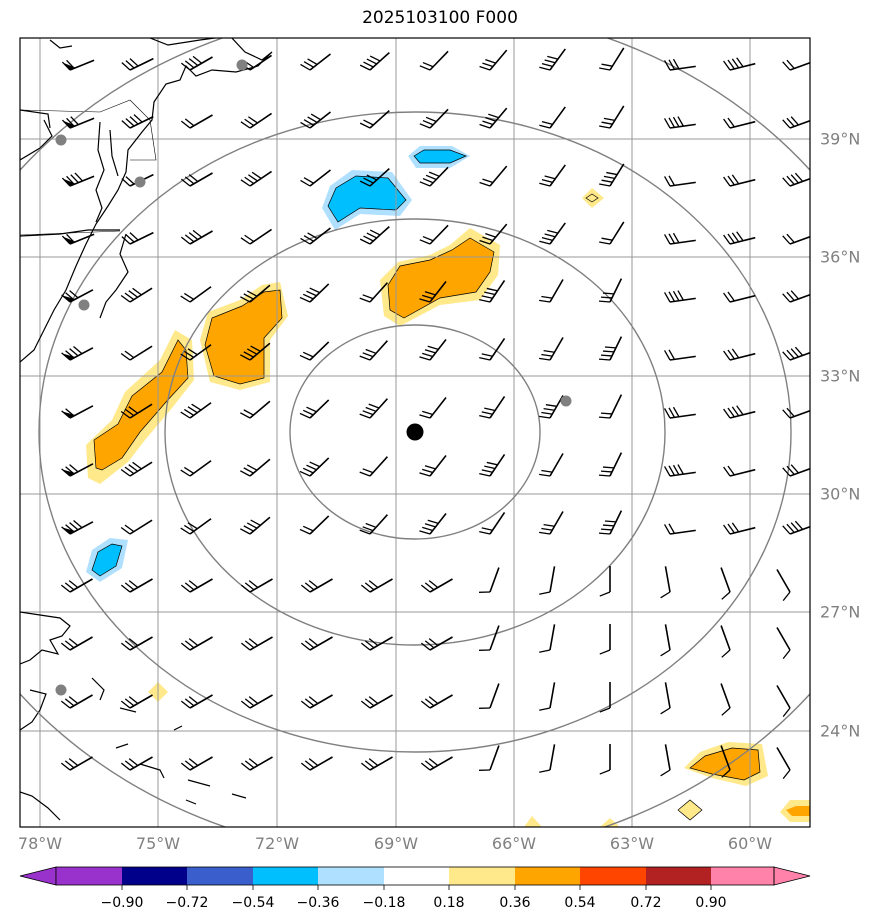 This screenshot has height=924, width=880. What do you see at coordinates (840, 376) in the screenshot?
I see `lat-label: 33°N` at bounding box center [840, 376].